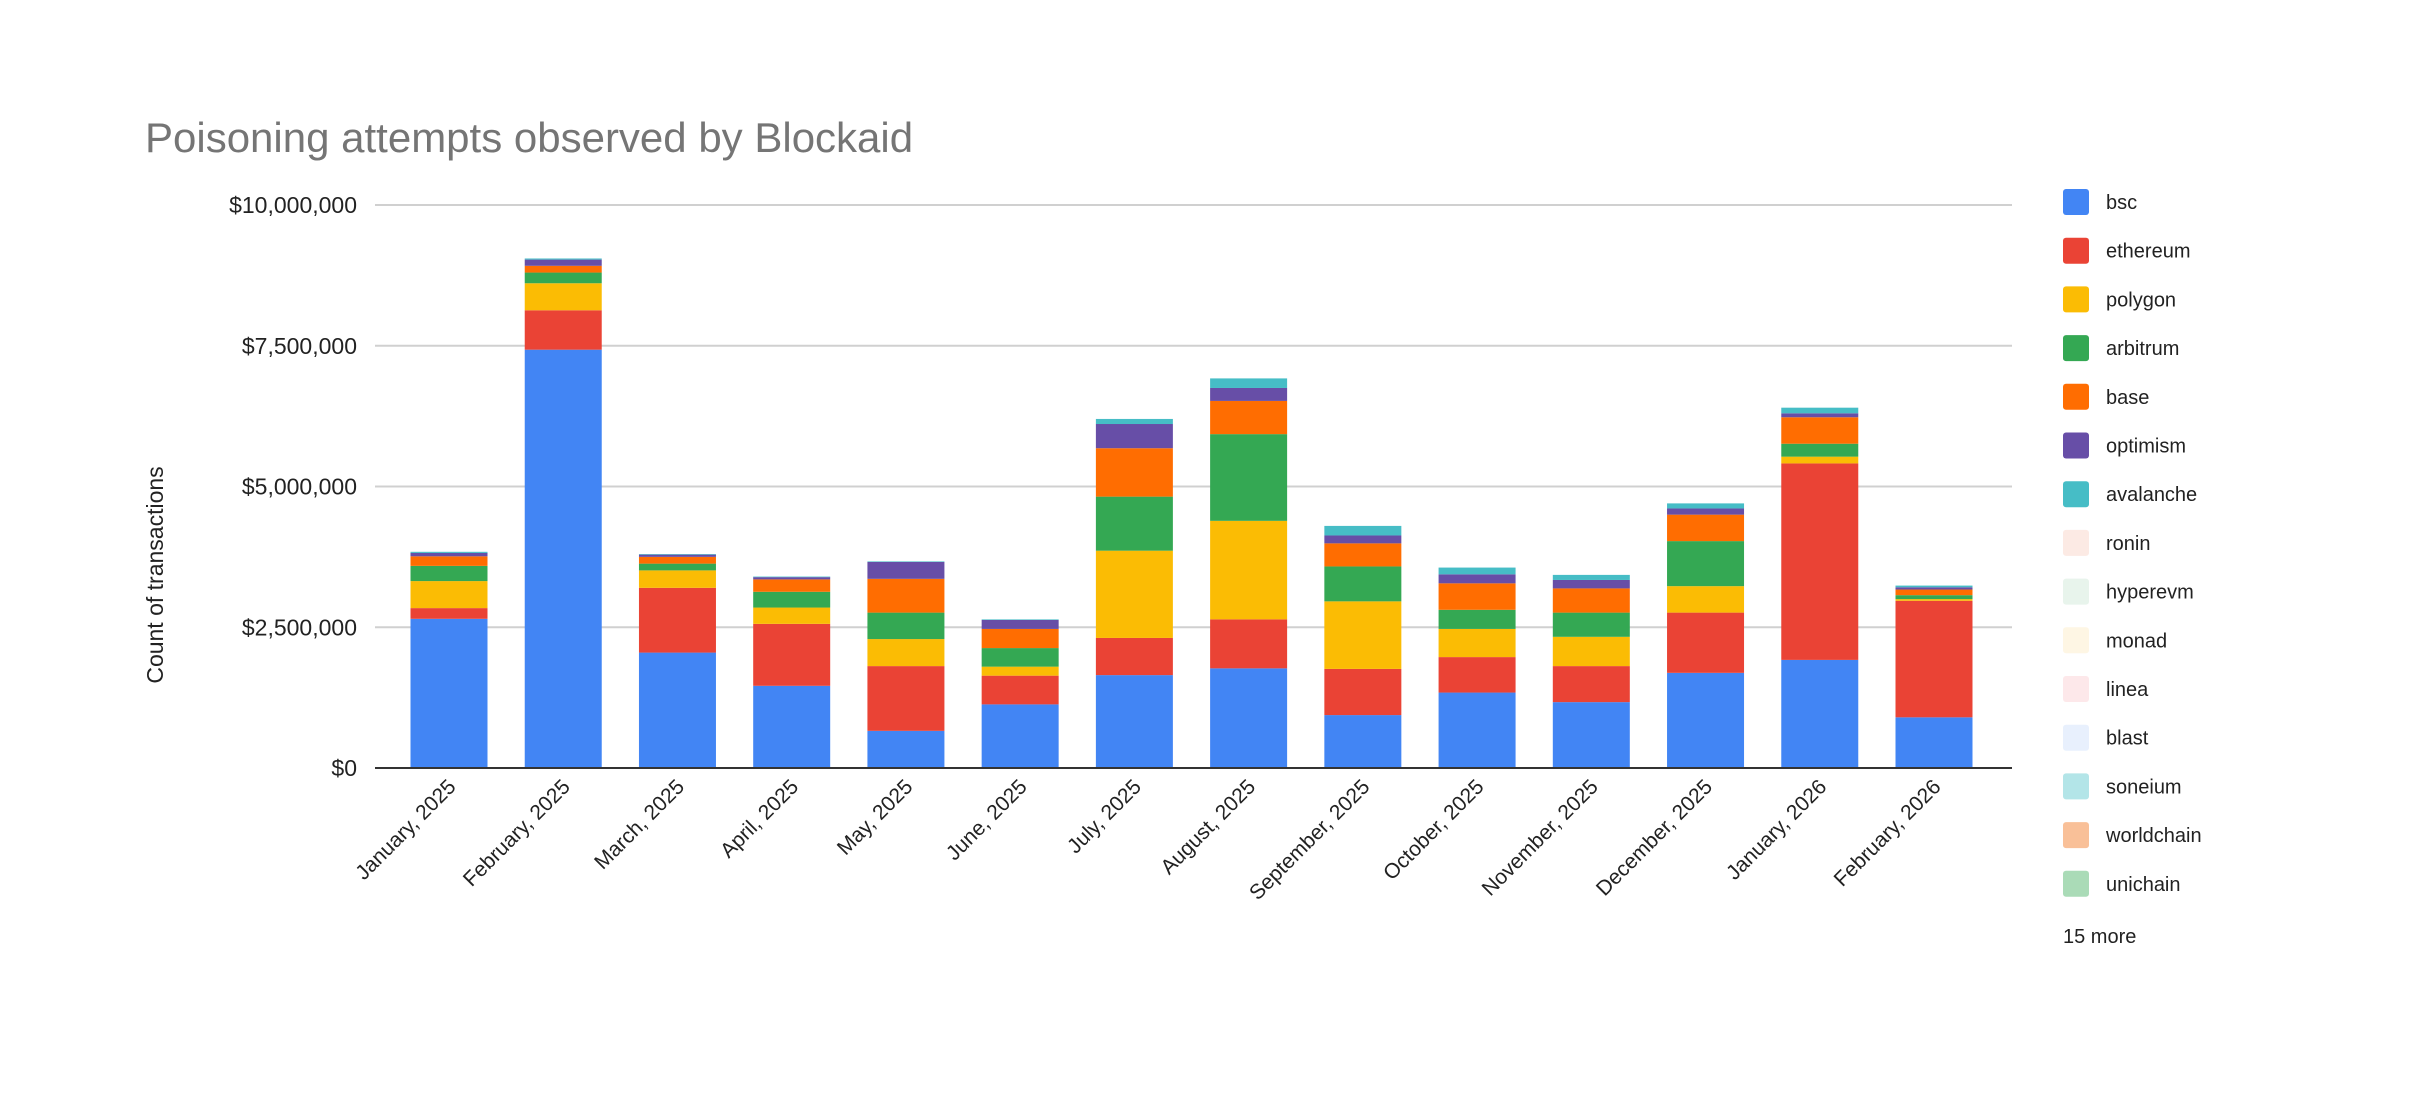 The width and height of the screenshot is (2418, 1108). What do you see at coordinates (2122, 786) in the screenshot?
I see `legend-item-soneium: soneium` at bounding box center [2122, 786].